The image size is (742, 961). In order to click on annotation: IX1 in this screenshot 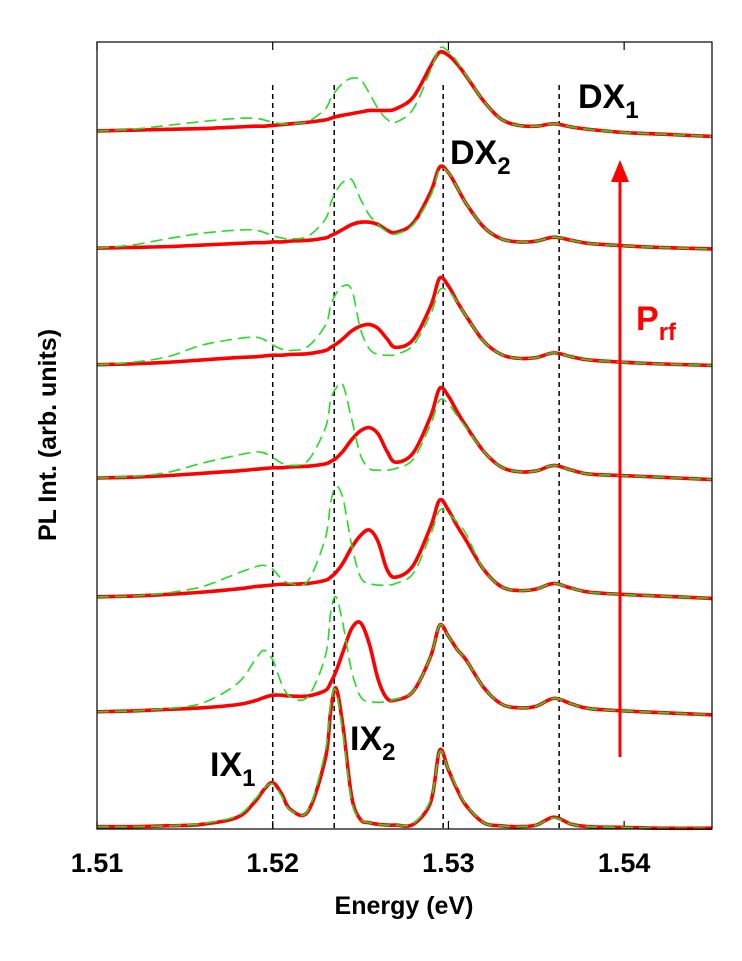, I will do `click(232, 769)`.